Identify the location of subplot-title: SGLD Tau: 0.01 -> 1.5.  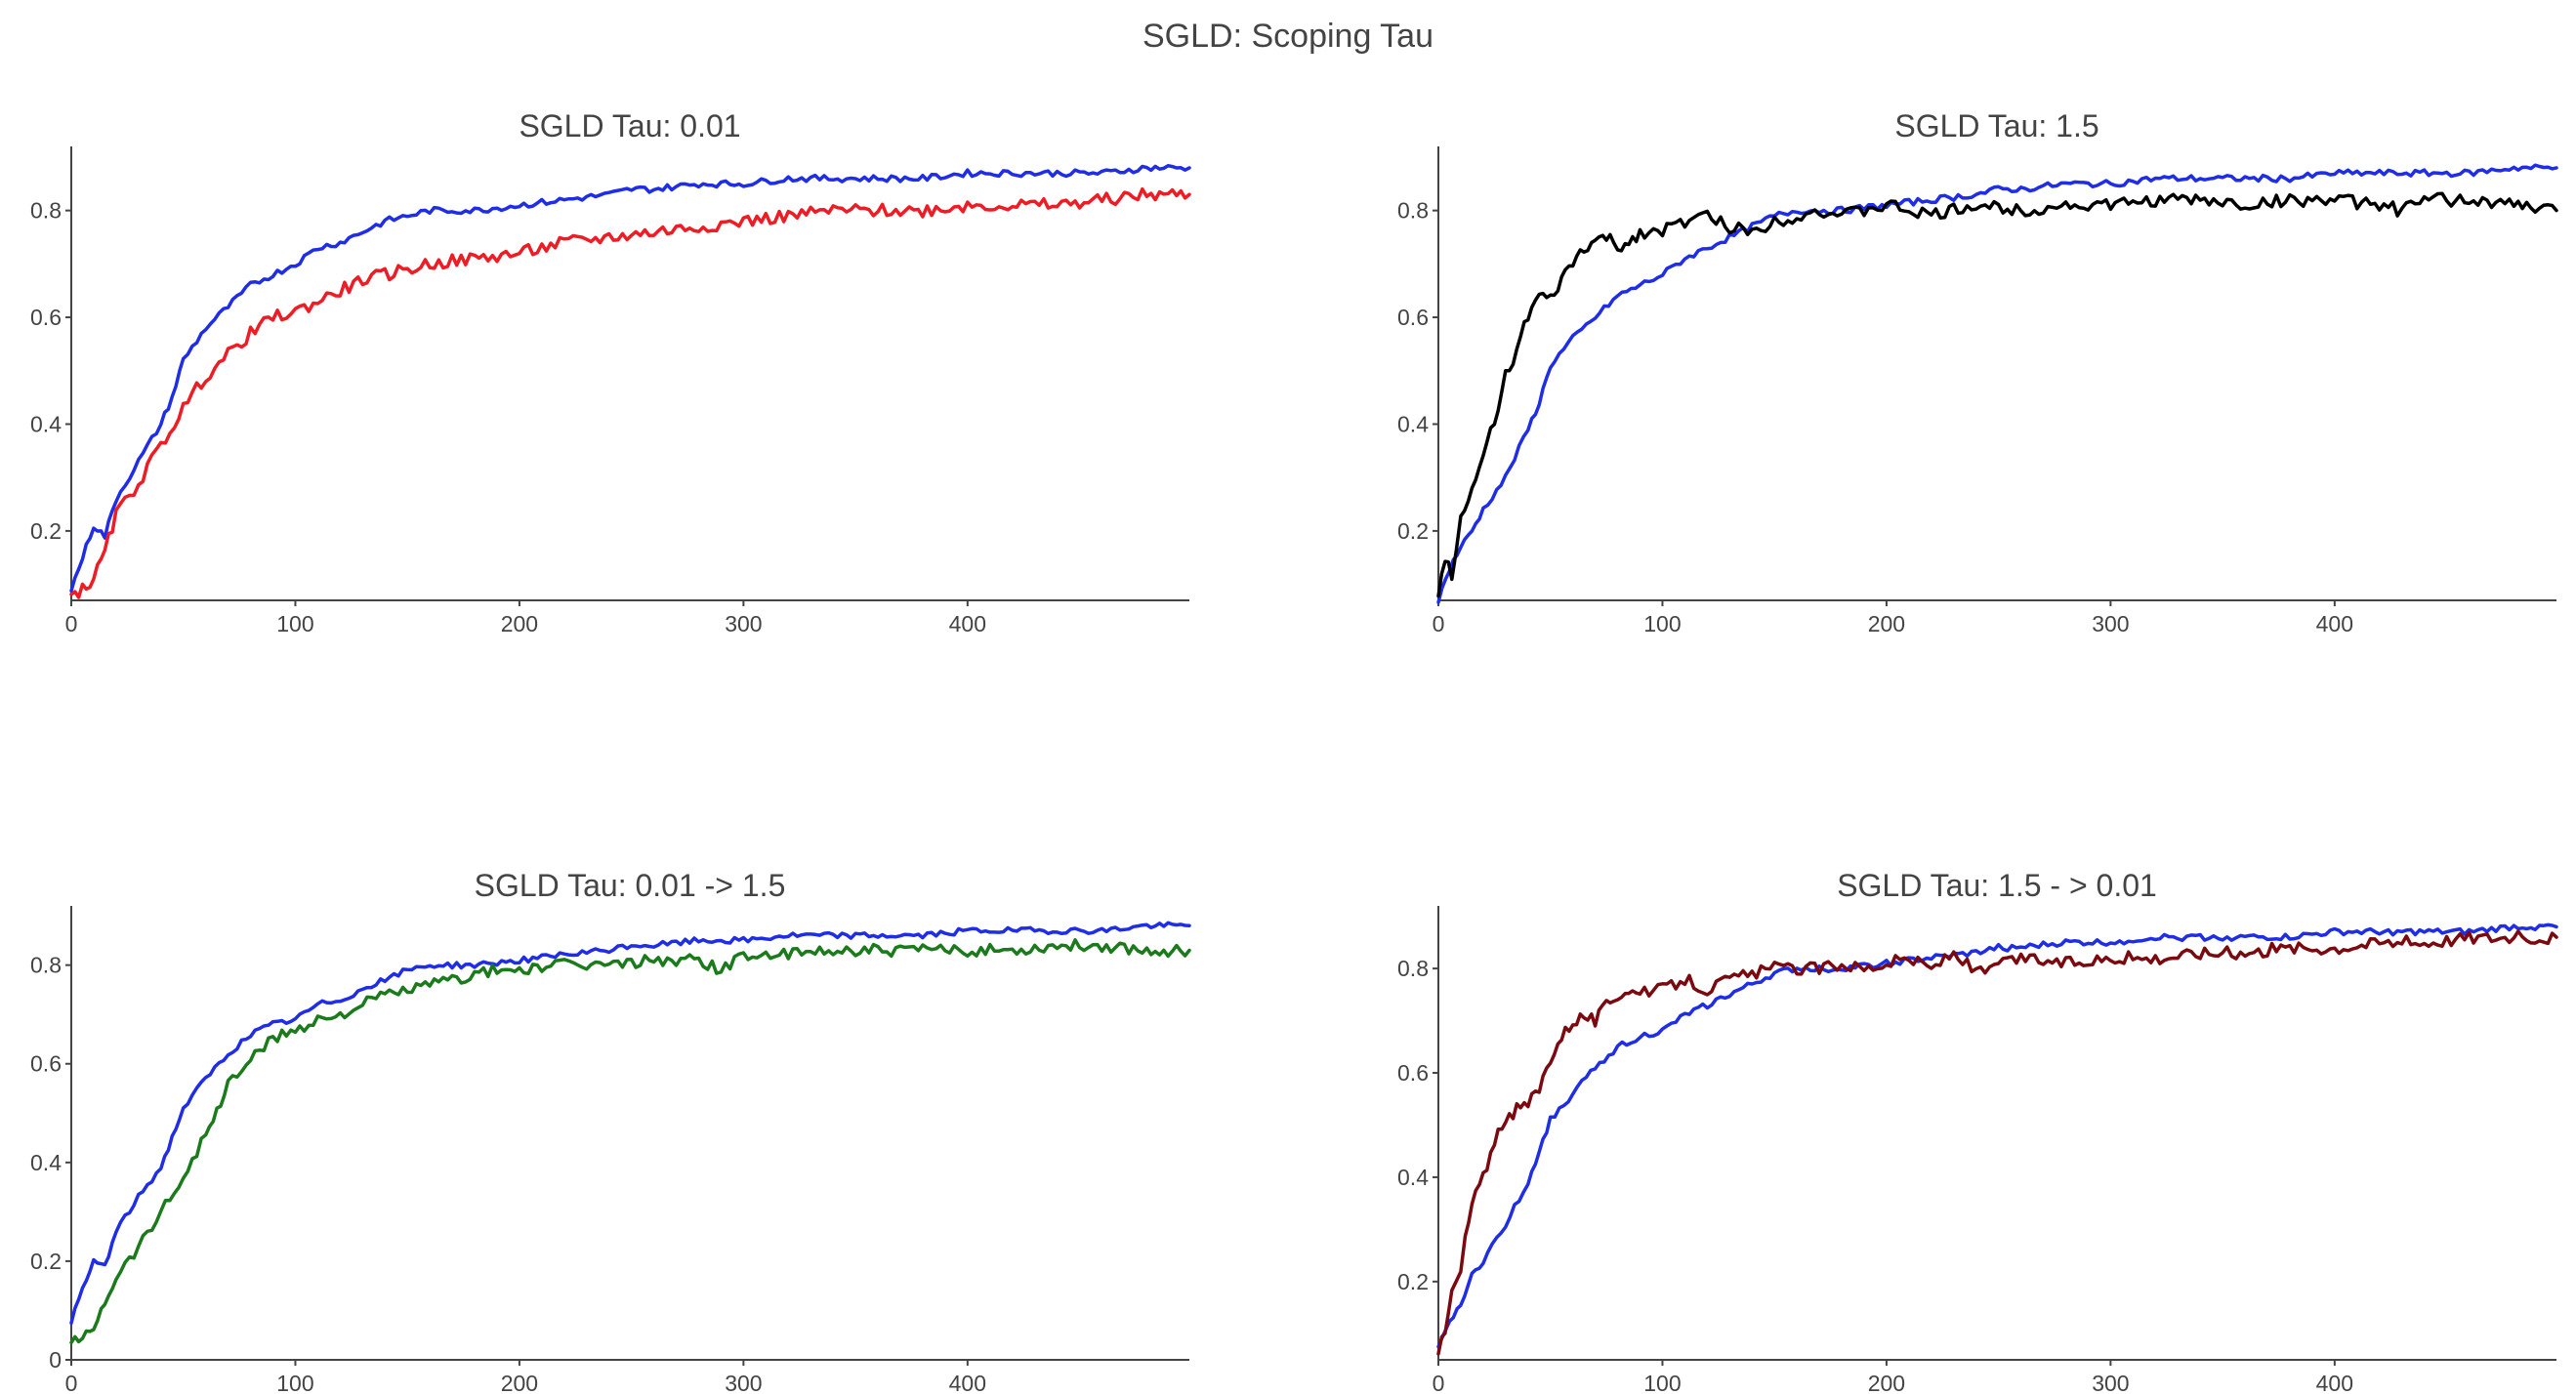
(631, 885).